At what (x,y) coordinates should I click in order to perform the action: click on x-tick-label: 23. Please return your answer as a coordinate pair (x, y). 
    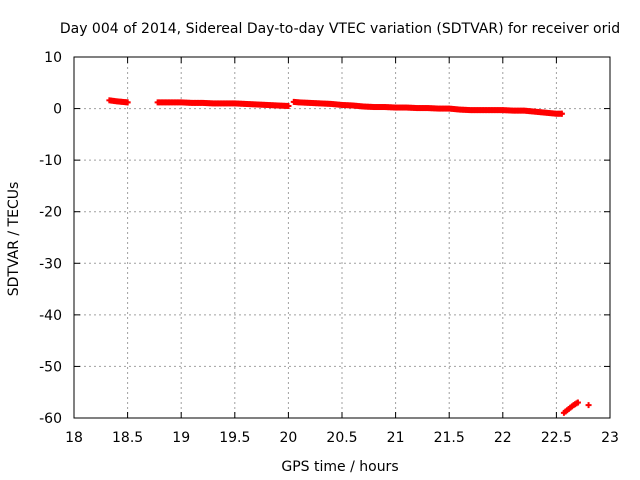
    Looking at the image, I should click on (610, 438).